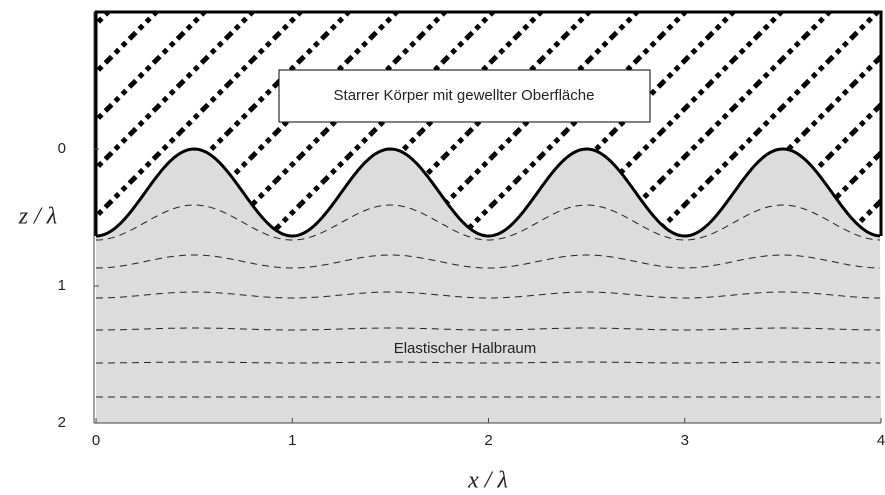 Image resolution: width=885 pixels, height=495 pixels. Describe the element at coordinates (488, 440) in the screenshot. I see `x-tick-label: 2` at that location.